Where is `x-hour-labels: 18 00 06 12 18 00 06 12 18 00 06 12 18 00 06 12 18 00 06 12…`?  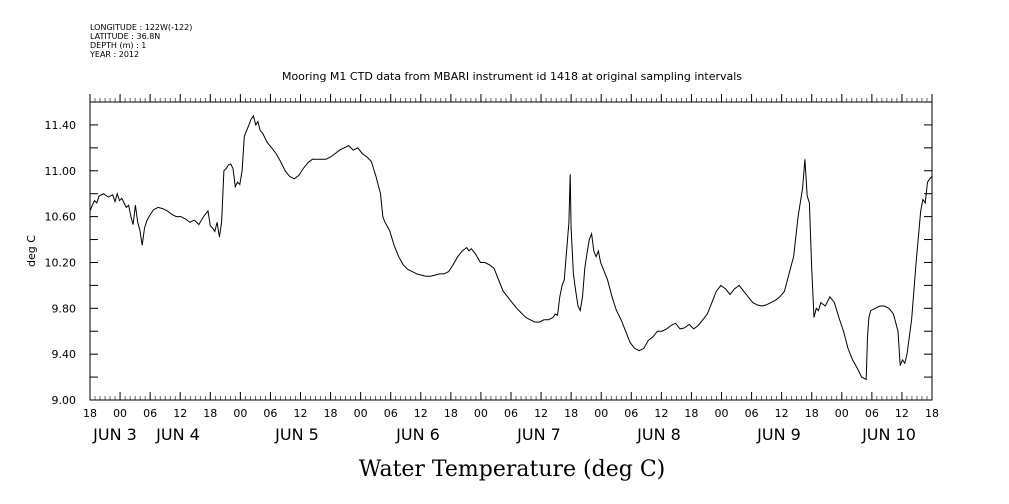 x-hour-labels: 18 00 06 12 18 00 06 12 18 00 06 12 18 00 06 12 18 00 06 12… is located at coordinates (511, 413).